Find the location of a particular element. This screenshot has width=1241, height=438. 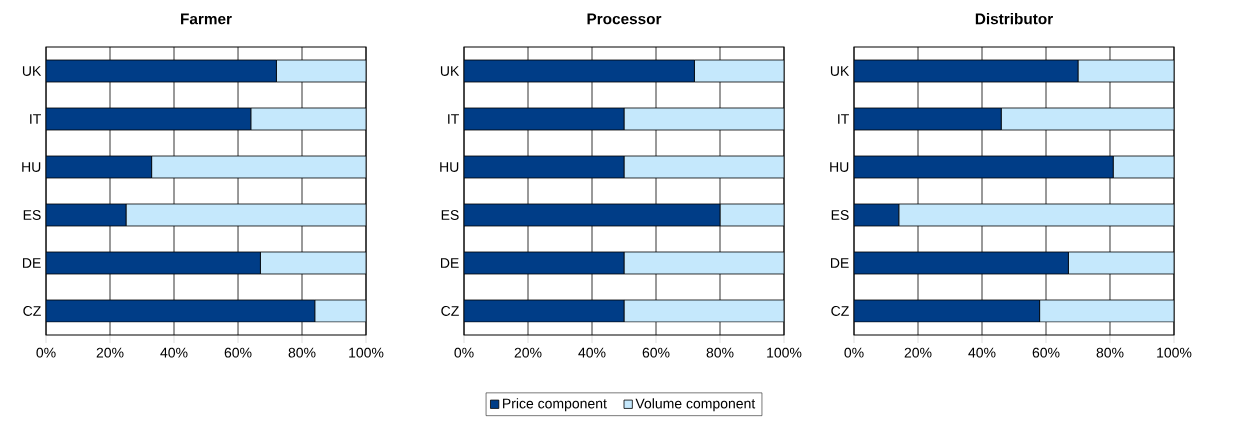

legend-label: Volume component is located at coordinates (695, 405).